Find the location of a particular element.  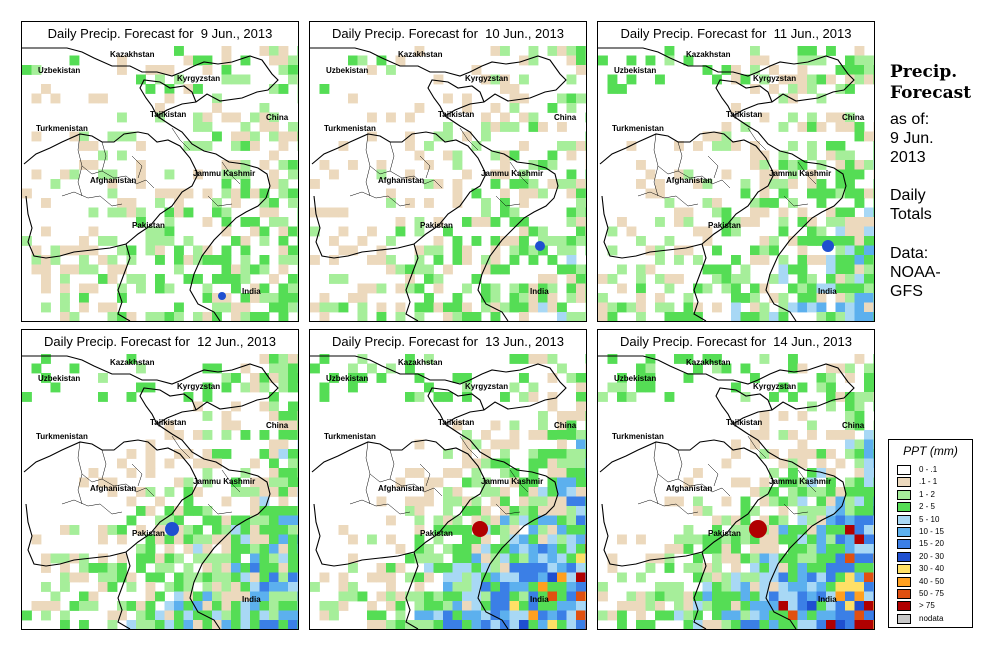

totals-note: Daily Totals is located at coordinates (936, 205).